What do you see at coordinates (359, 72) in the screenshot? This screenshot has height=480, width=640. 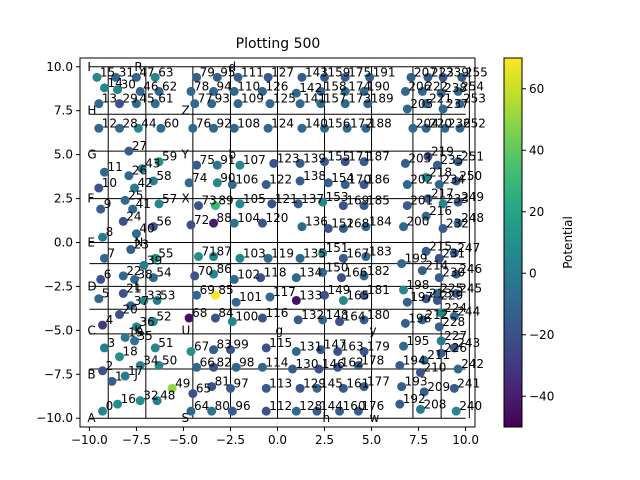 I see `point-label: 175` at bounding box center [359, 72].